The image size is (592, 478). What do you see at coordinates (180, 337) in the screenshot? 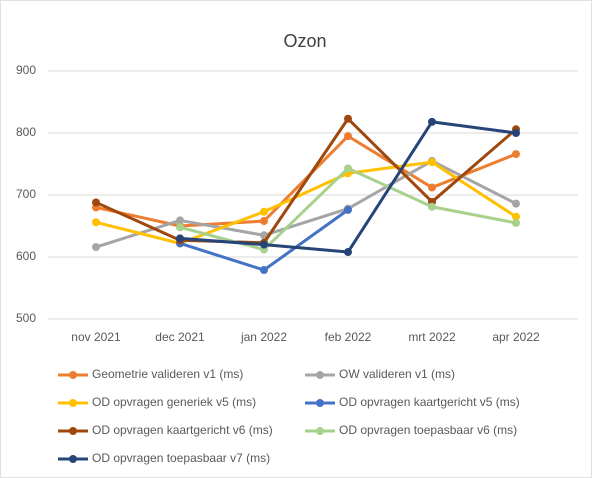
I see `x-tick-label: dec 2021` at bounding box center [180, 337].